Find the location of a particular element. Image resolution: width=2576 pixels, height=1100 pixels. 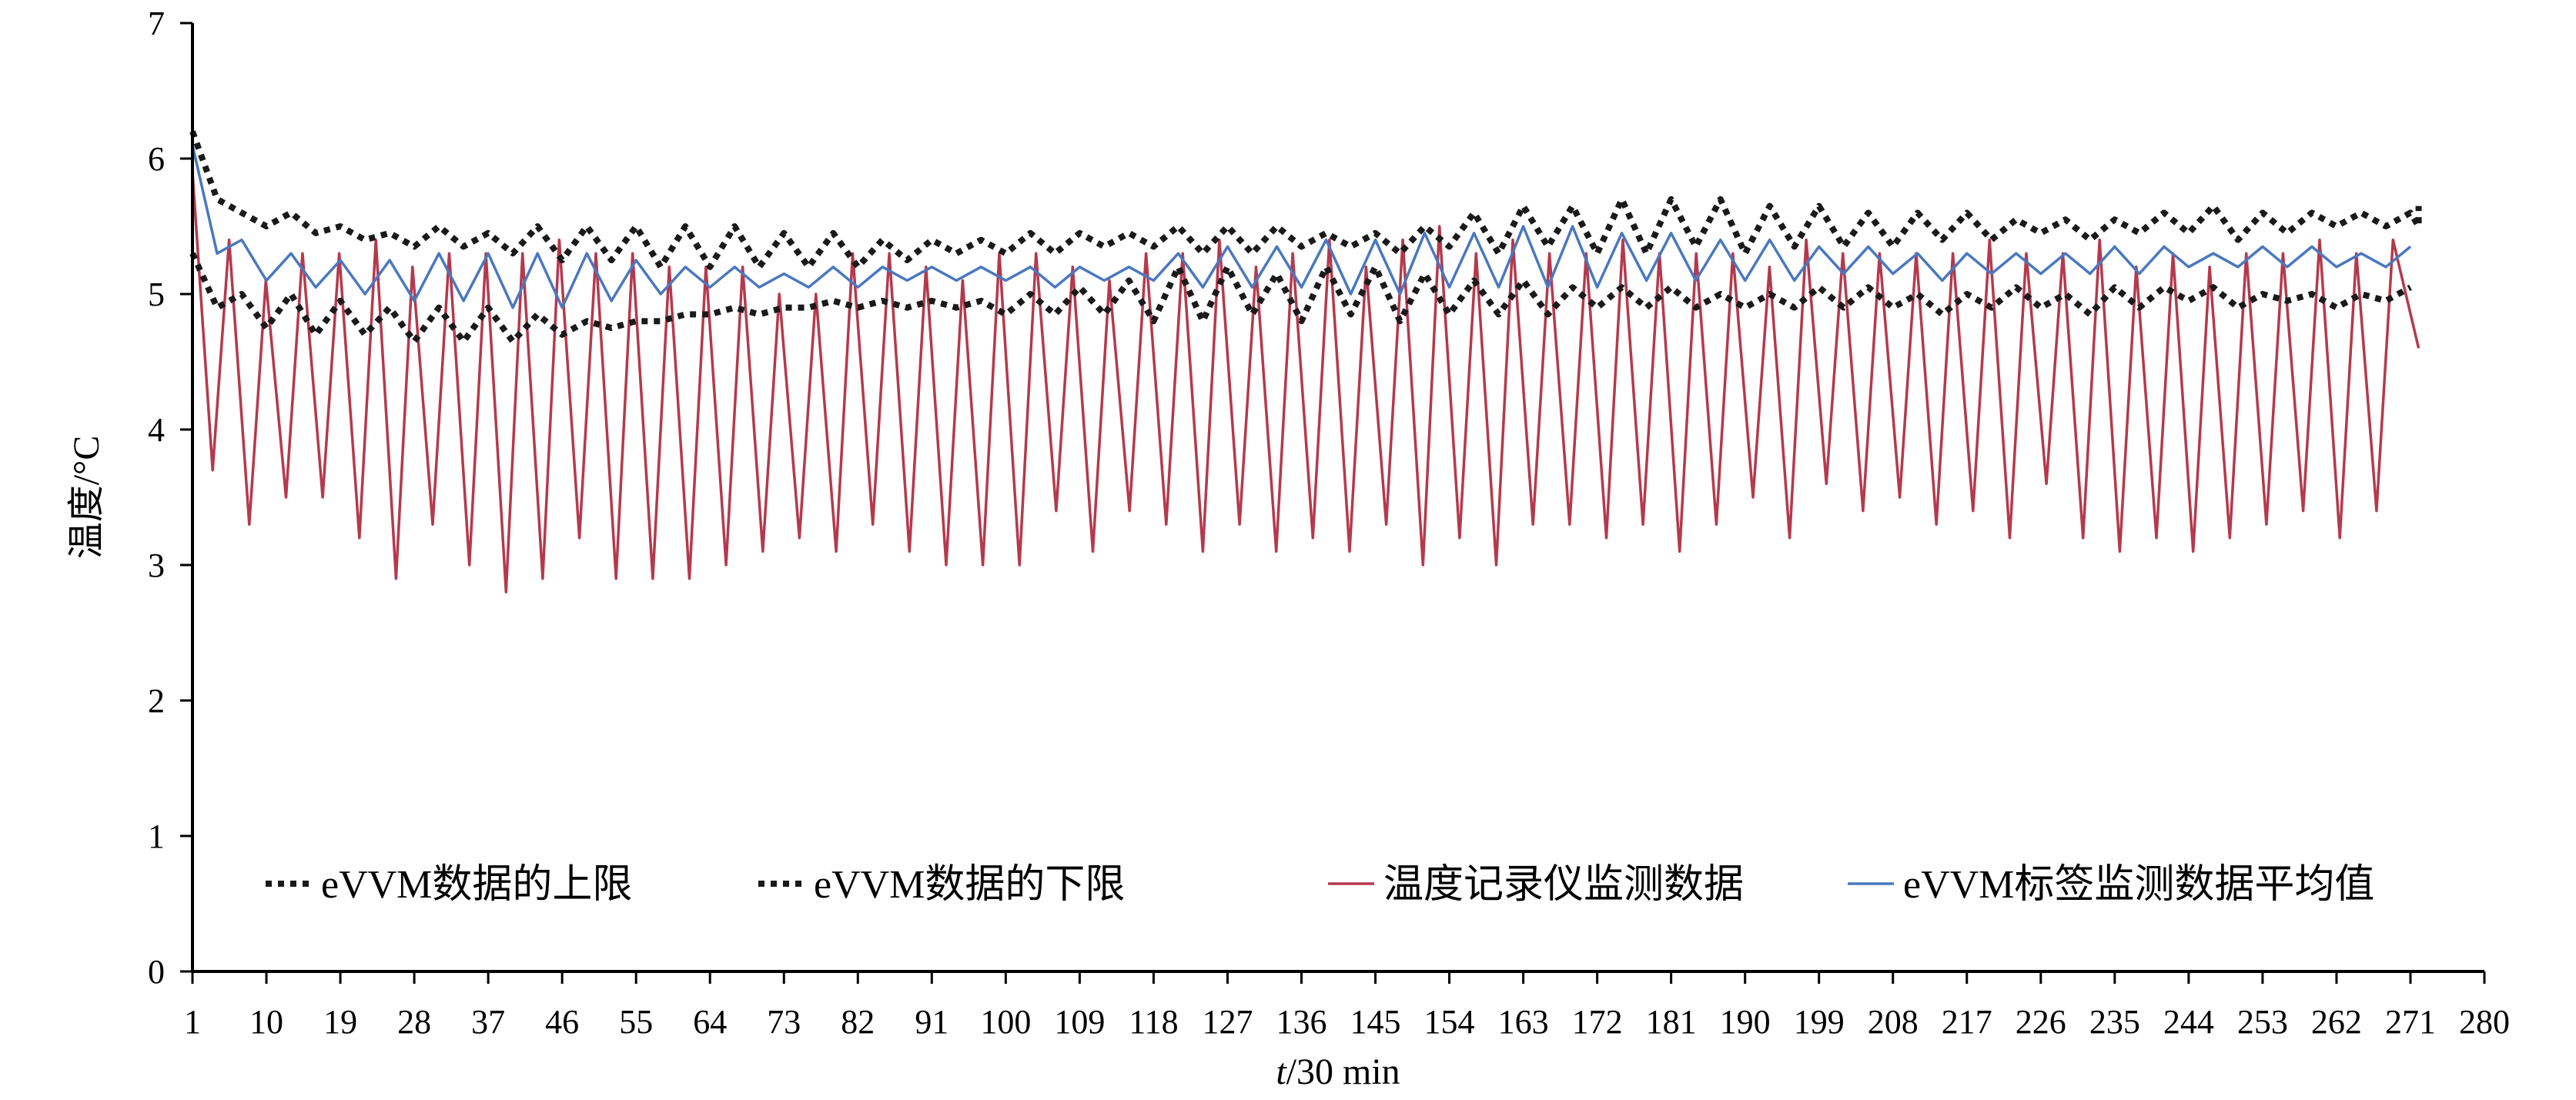

x-tick-label-20: 181 is located at coordinates (1671, 1022).